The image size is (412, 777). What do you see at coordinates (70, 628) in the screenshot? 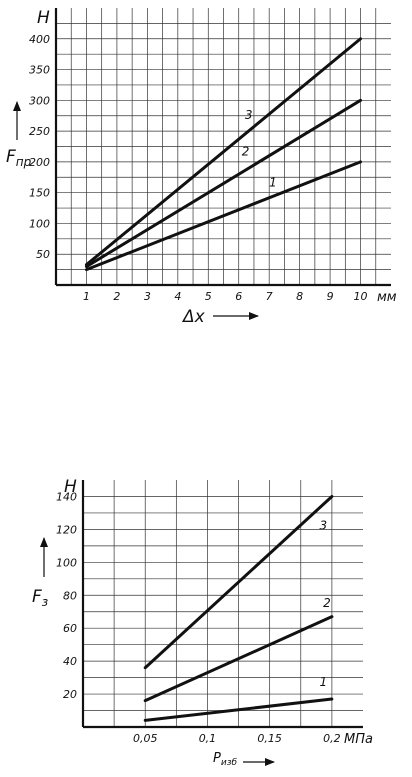
I see `y-tick-label: 60` at bounding box center [70, 628].